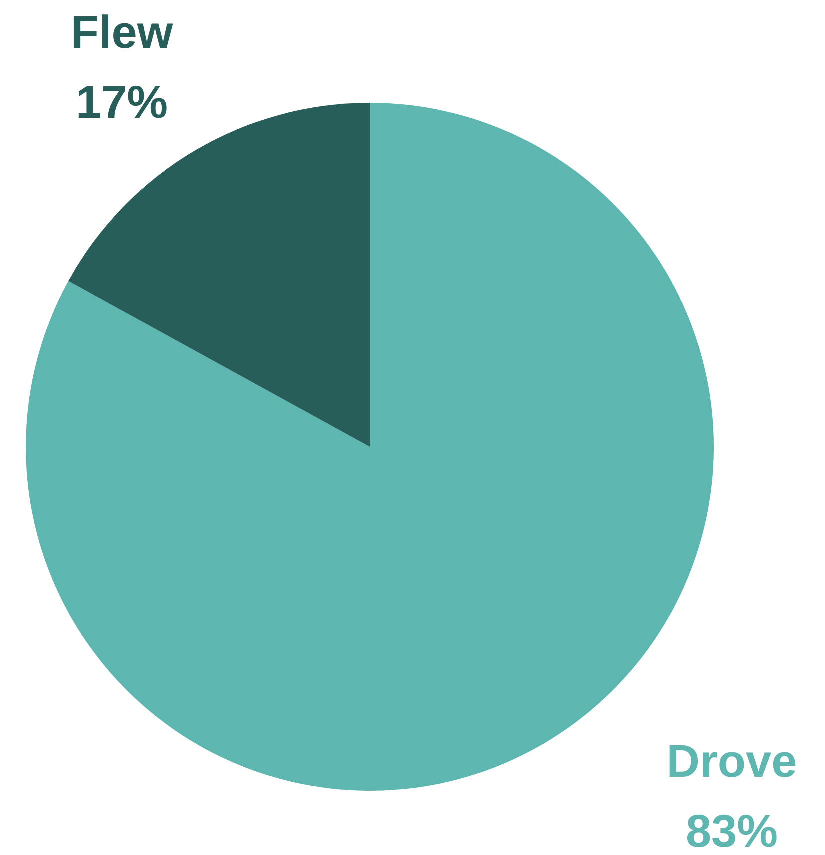 The image size is (825, 855). What do you see at coordinates (122, 102) in the screenshot?
I see `data-label: 17%` at bounding box center [122, 102].